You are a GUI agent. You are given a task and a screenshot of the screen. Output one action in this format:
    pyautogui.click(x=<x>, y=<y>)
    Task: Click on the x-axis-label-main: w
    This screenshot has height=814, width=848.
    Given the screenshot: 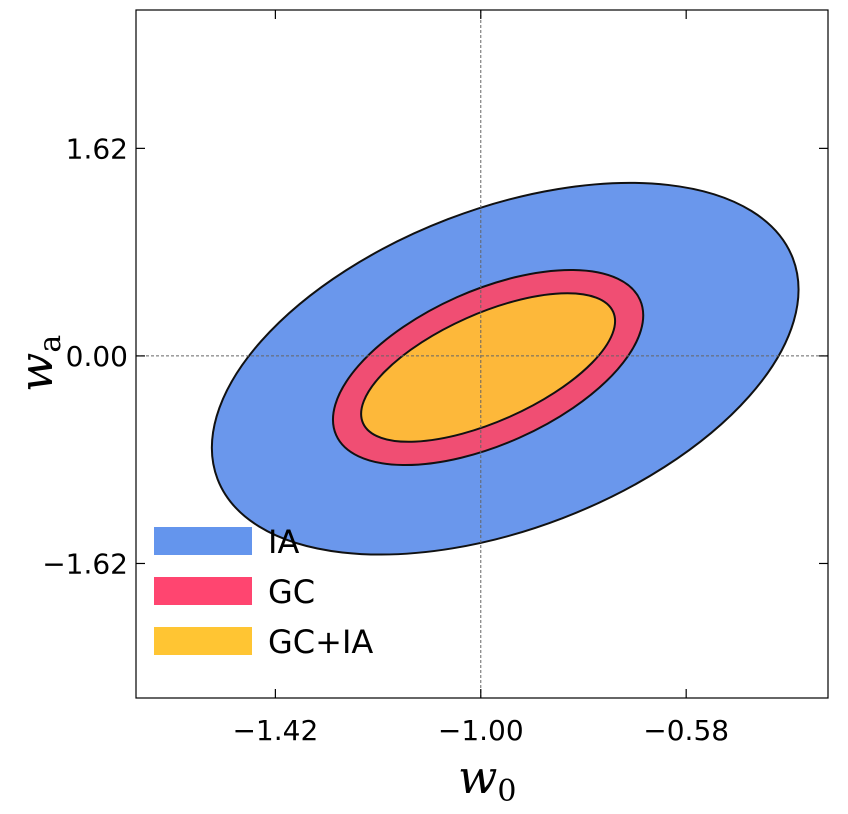 What is the action you would take?
    pyautogui.click(x=477, y=777)
    